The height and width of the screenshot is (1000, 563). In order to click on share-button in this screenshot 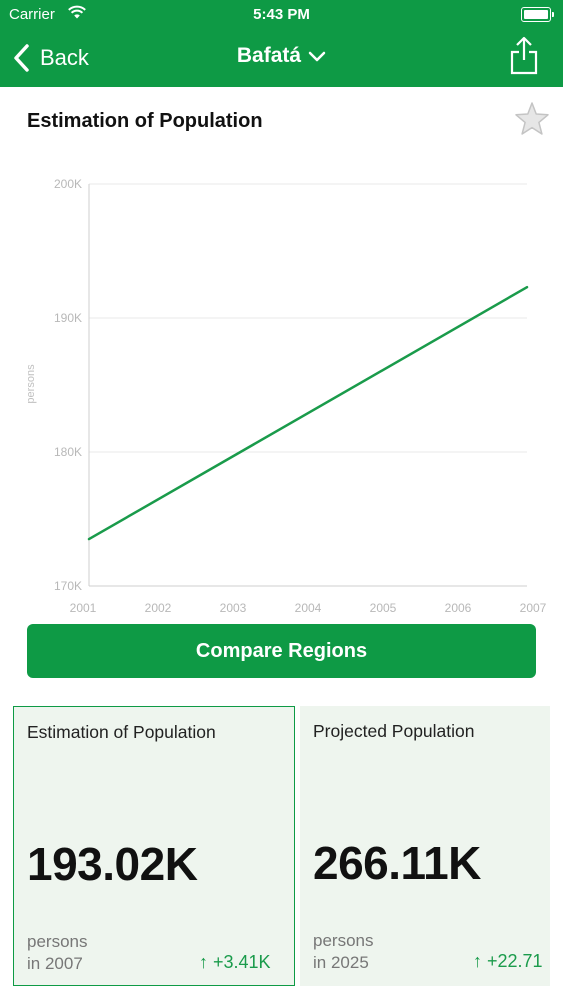, I will do `click(524, 58)`.